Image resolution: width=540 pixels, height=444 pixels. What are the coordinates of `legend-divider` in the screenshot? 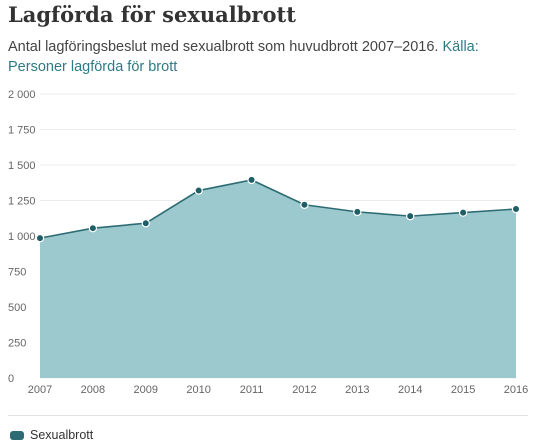 It's located at (268, 415).